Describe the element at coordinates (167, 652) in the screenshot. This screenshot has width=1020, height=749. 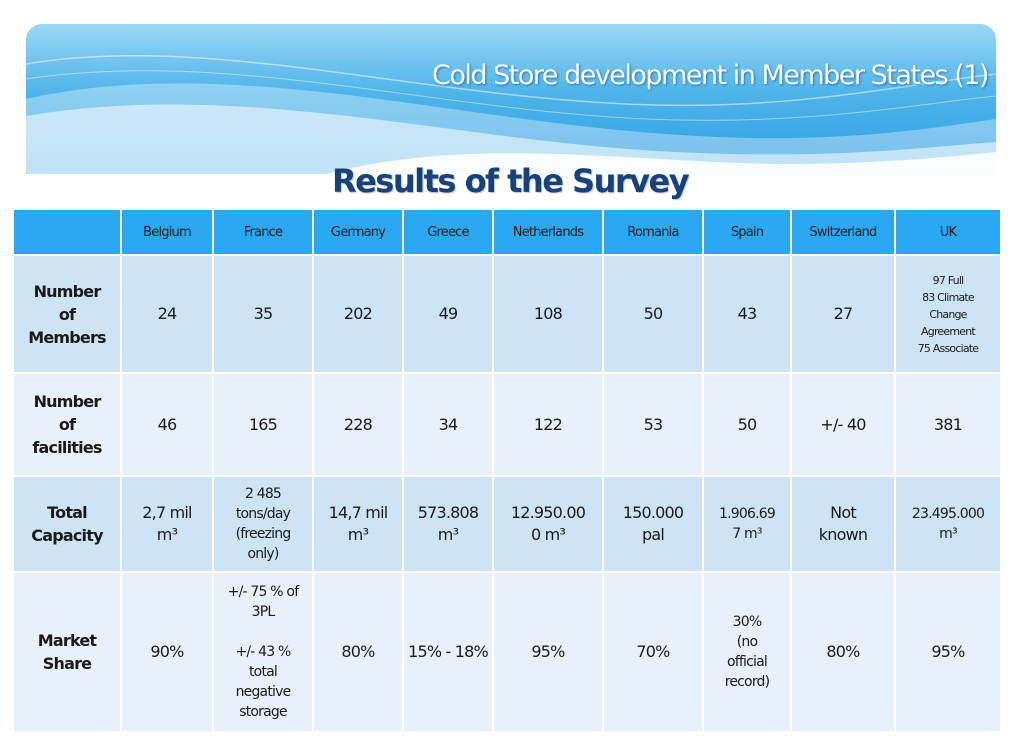
I see `table-cell: 90%` at that location.